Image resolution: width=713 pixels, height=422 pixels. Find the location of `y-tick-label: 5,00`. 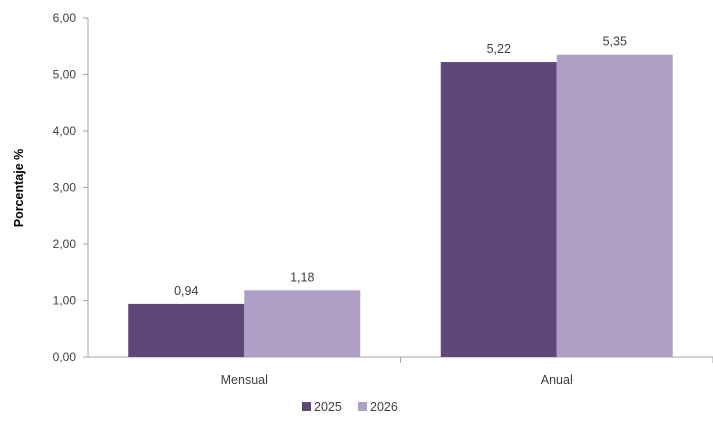

y-tick-label: 5,00 is located at coordinates (65, 75).